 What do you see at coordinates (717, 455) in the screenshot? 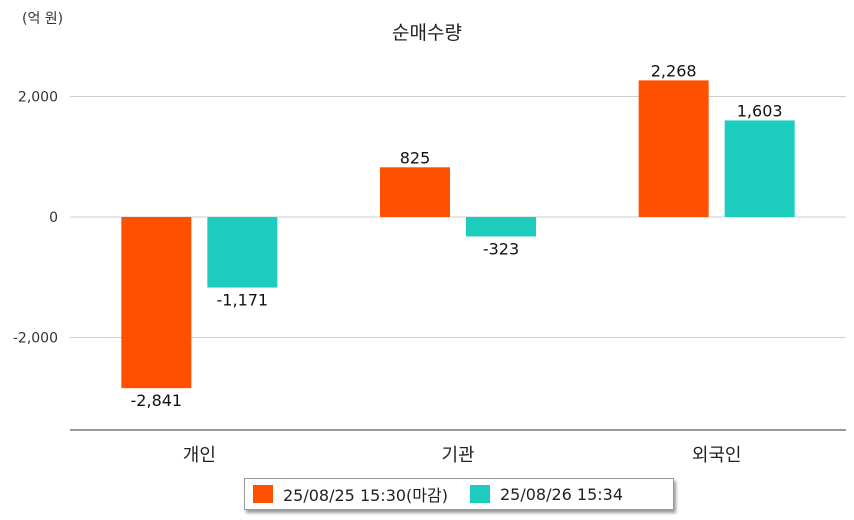
I see `x-tick-label: 외국인` at bounding box center [717, 455].